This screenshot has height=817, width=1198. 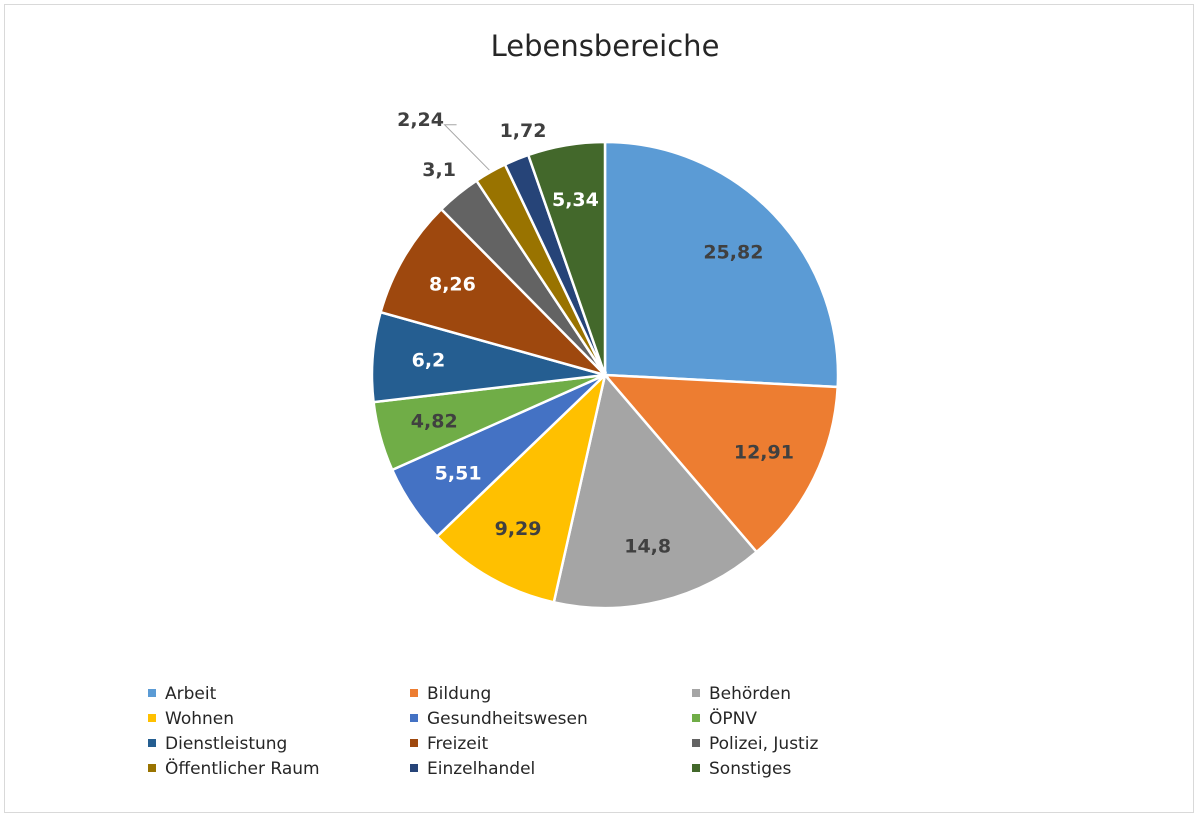 I want to click on data-label: 6,2, so click(x=429, y=361).